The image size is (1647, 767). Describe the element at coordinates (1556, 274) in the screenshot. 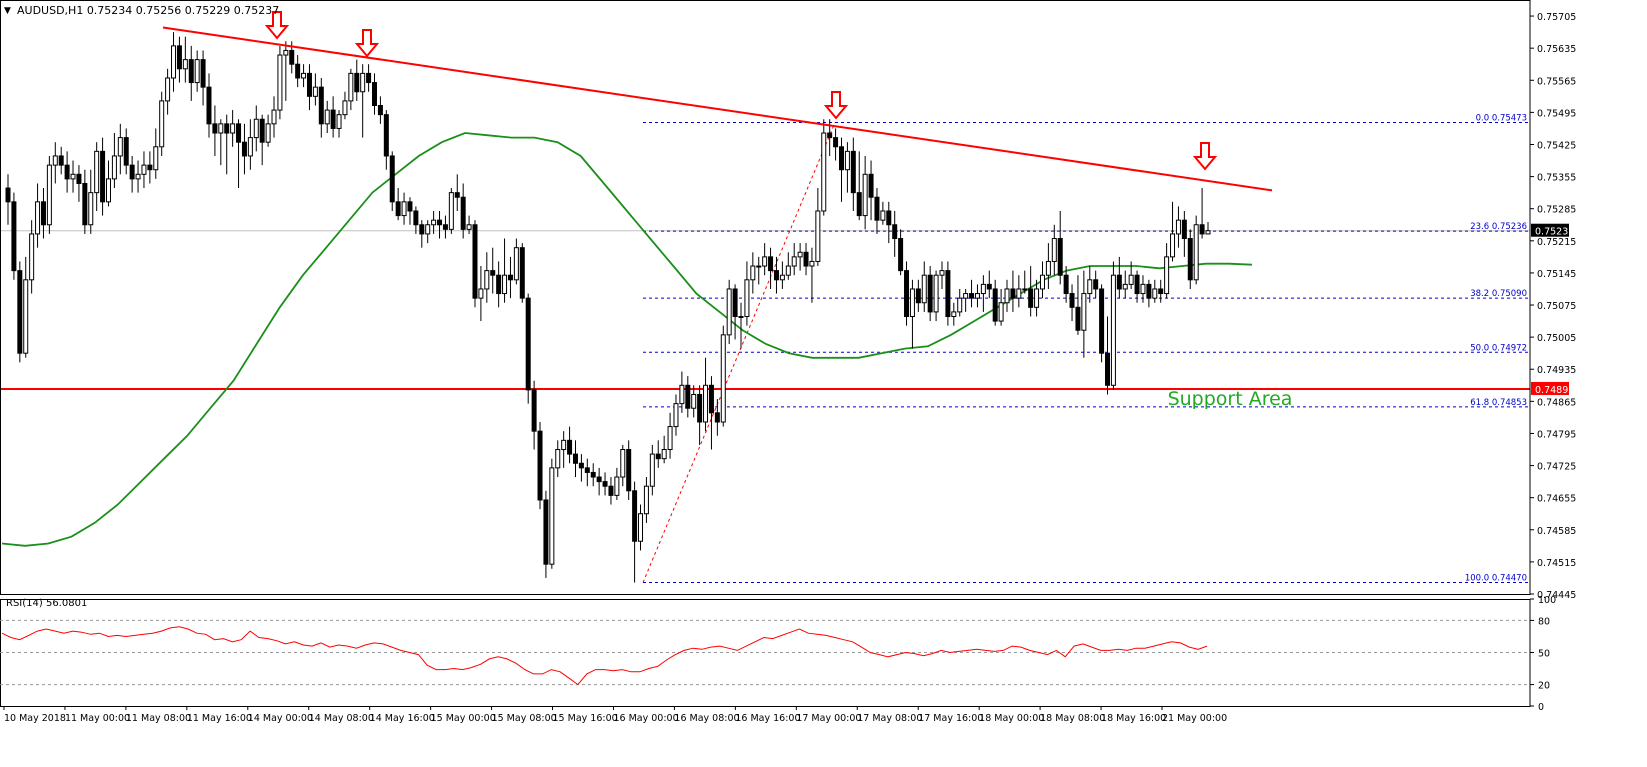

I see `price-tick-label: 0.75145` at that location.